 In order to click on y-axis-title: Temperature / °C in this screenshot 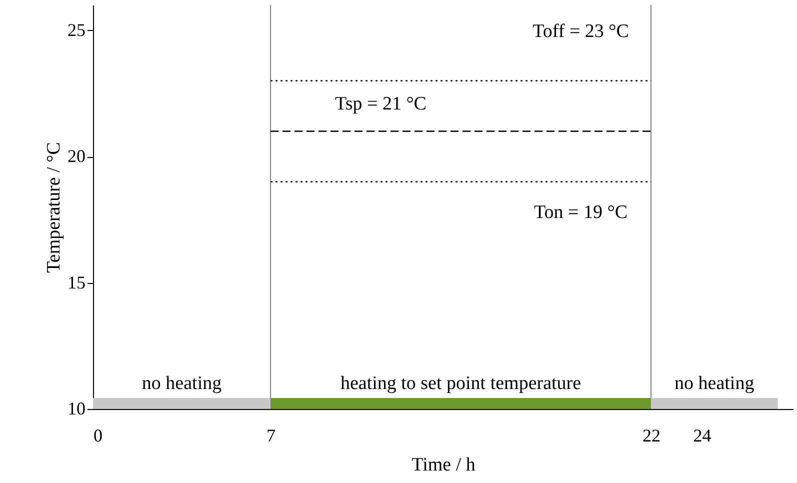, I will do `click(54, 207)`.